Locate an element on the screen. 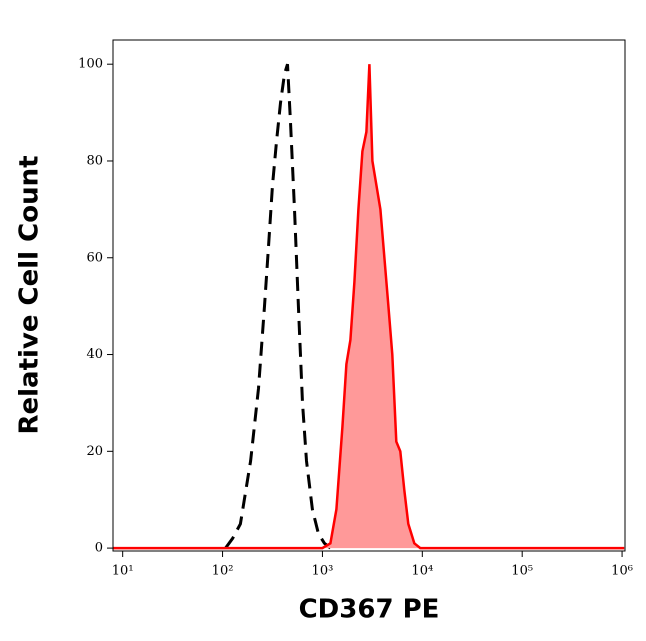 The width and height of the screenshot is (646, 641). x-tick-label: 10⁵ is located at coordinates (522, 571).